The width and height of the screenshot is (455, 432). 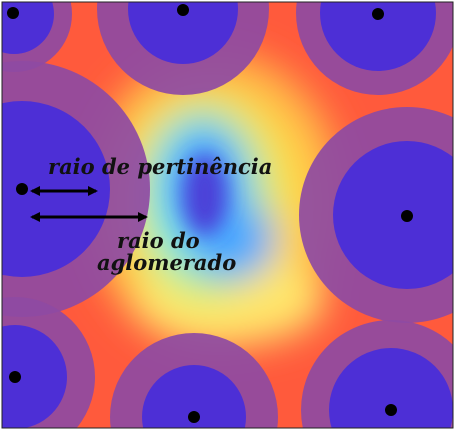 I want to click on center-dot-top-center, so click(x=183, y=10).